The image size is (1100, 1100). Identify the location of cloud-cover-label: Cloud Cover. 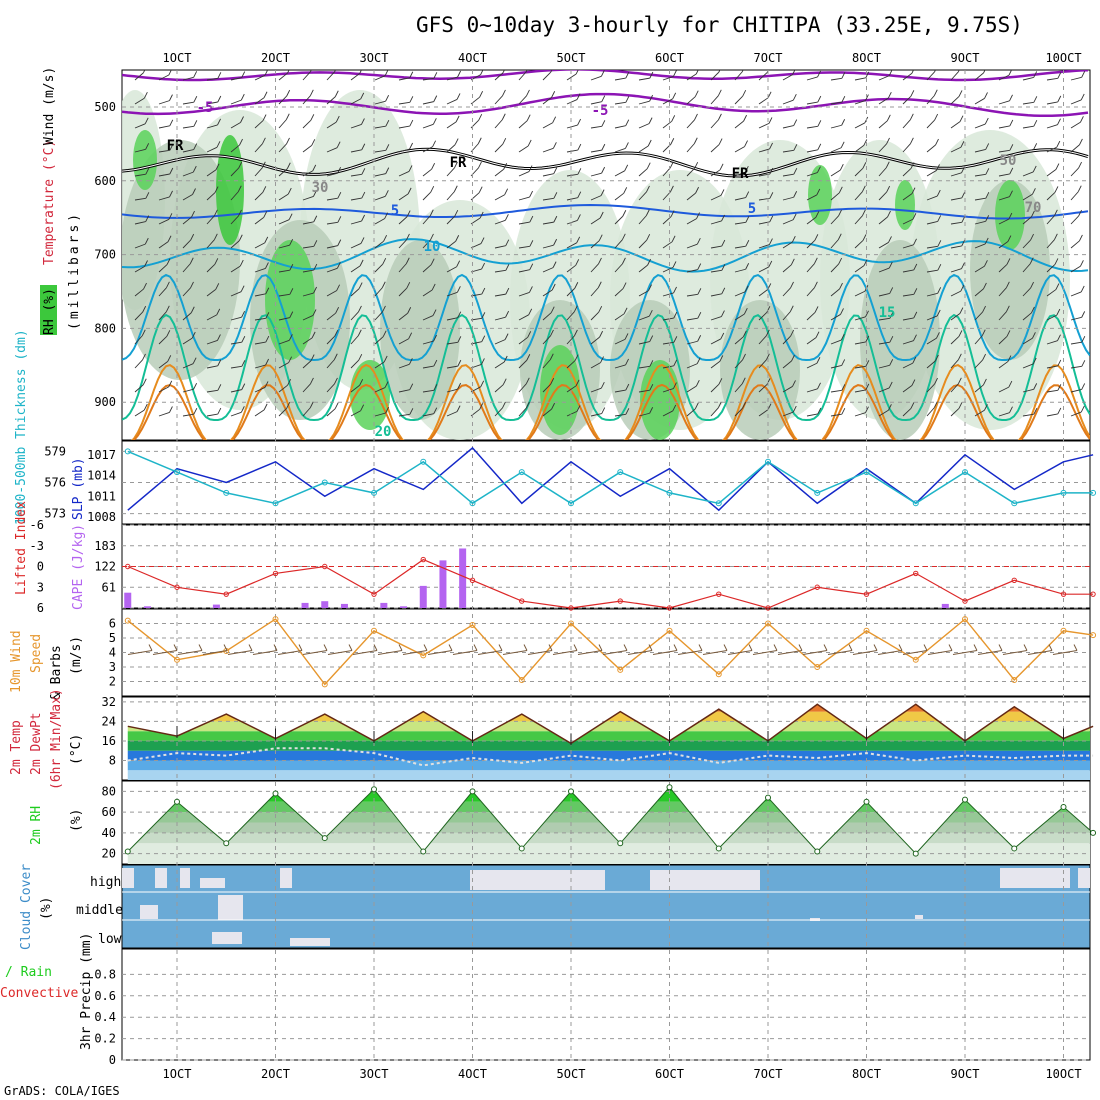
(26, 907).